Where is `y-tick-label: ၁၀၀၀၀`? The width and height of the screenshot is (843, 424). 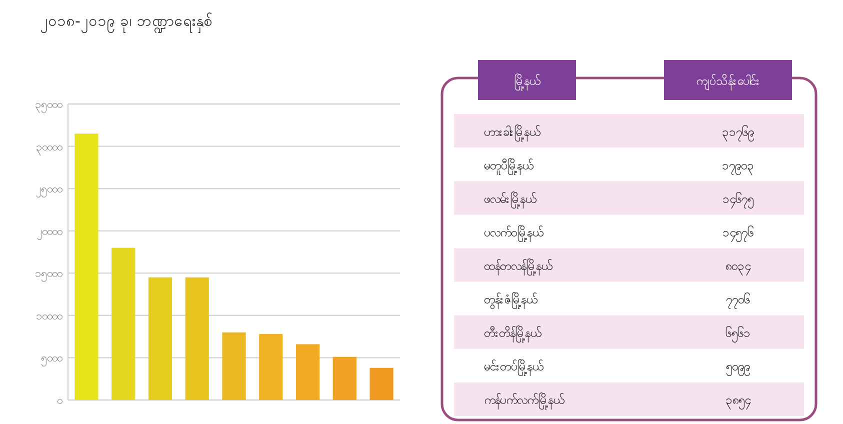
y-tick-label: ၁၀၀၀၀ is located at coordinates (49, 315).